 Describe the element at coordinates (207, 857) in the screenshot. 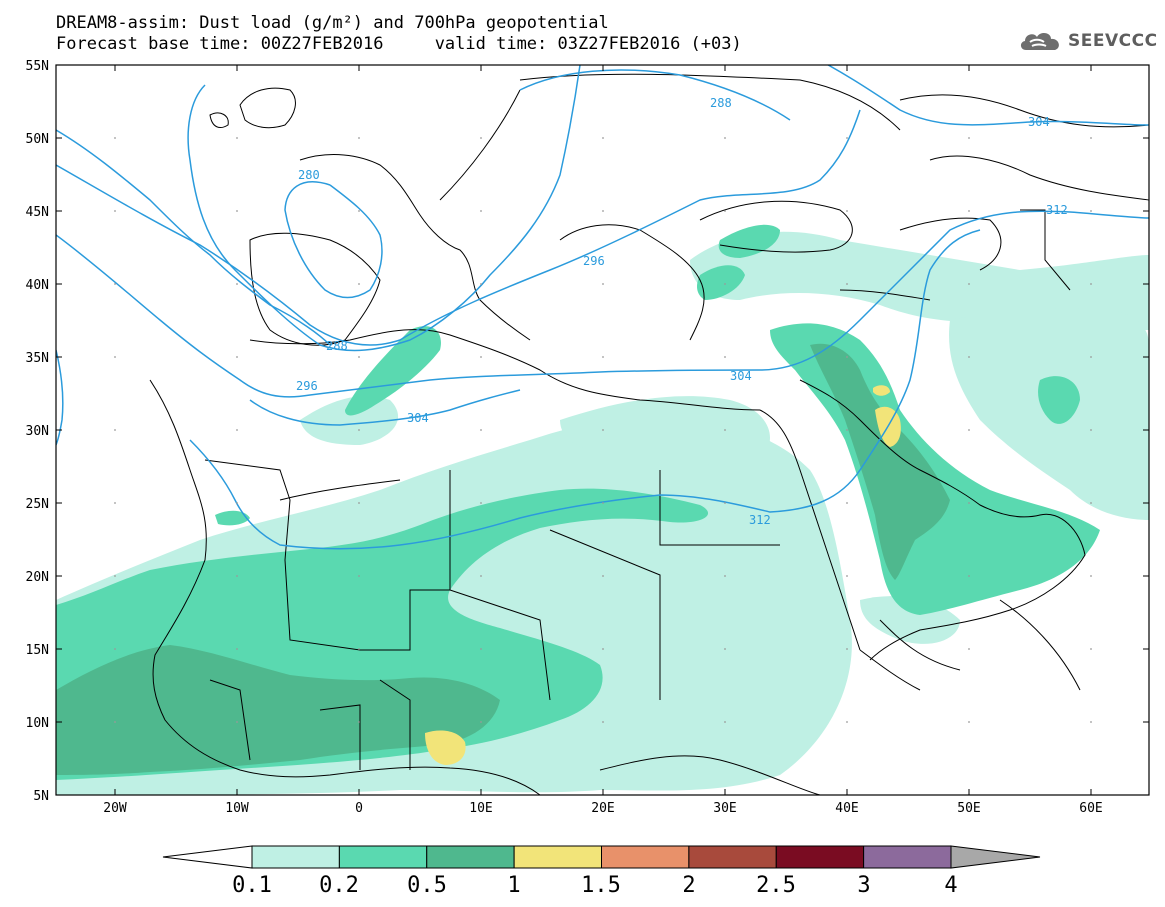

I see `colorbar-left-arrow` at that location.